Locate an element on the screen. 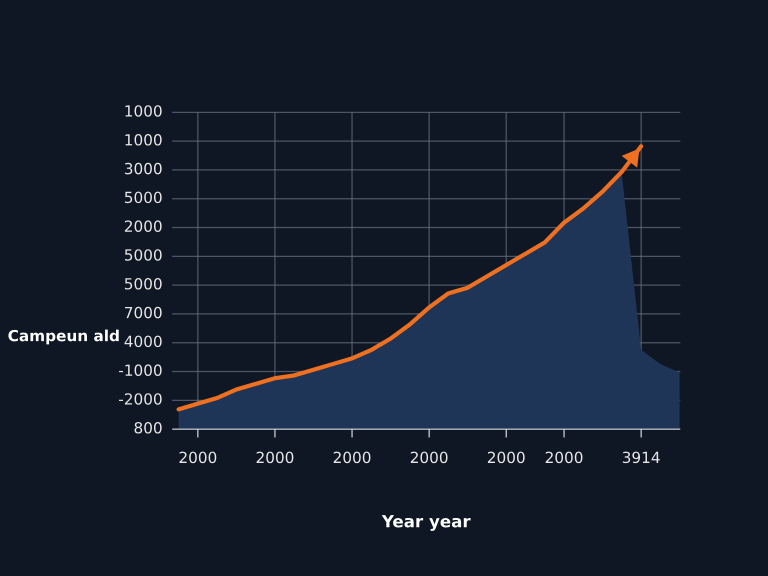 The width and height of the screenshot is (768, 576). text: -1000 is located at coordinates (140, 370).